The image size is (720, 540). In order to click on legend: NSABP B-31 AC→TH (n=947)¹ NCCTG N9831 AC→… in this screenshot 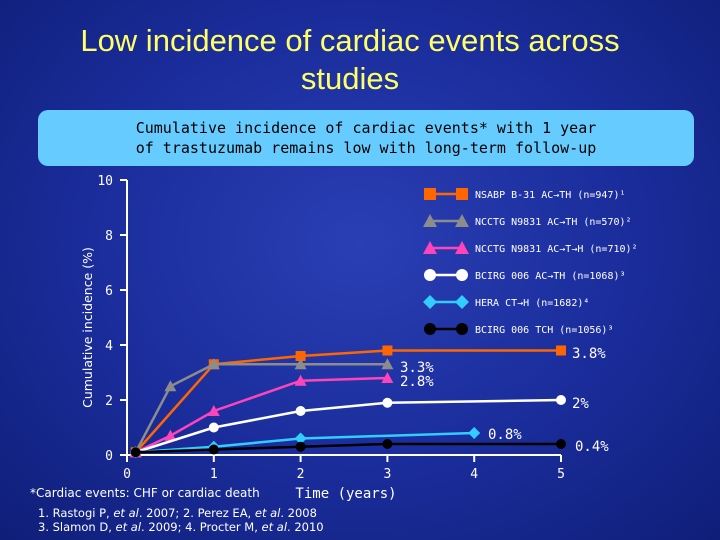, I will do `click(530, 262)`.